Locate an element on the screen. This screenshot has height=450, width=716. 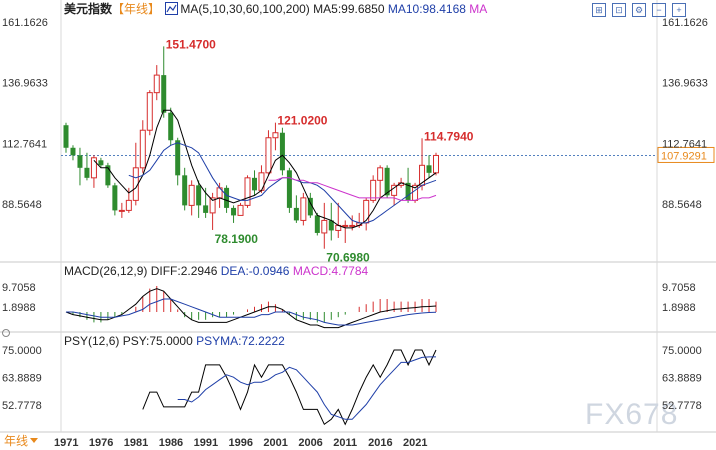
x-tick-label: 2016 is located at coordinates (380, 443).